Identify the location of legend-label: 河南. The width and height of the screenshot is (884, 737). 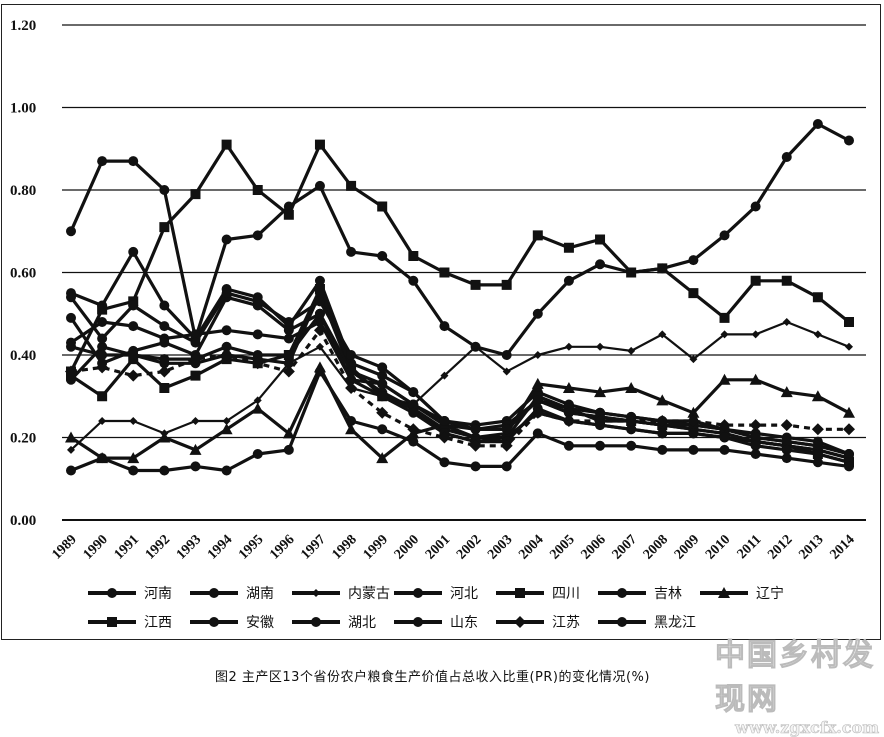
(158, 594).